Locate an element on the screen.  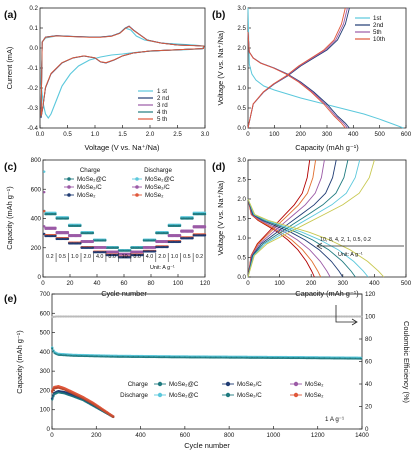
y-tick-label: 0 is located at coordinates (40, 277).